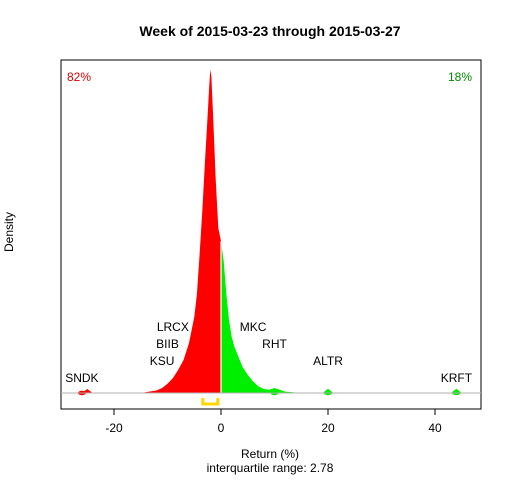 The width and height of the screenshot is (512, 480). I want to click on ticker-label-lrcx: LRCX, so click(173, 327).